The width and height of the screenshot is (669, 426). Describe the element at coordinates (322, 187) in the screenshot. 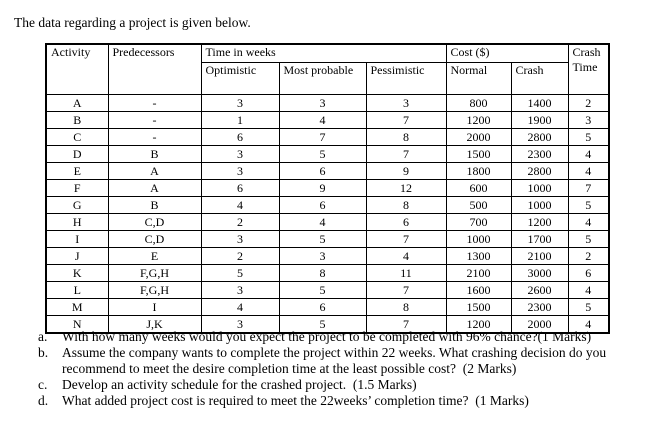

I see `cell-most-probable: 9` at that location.